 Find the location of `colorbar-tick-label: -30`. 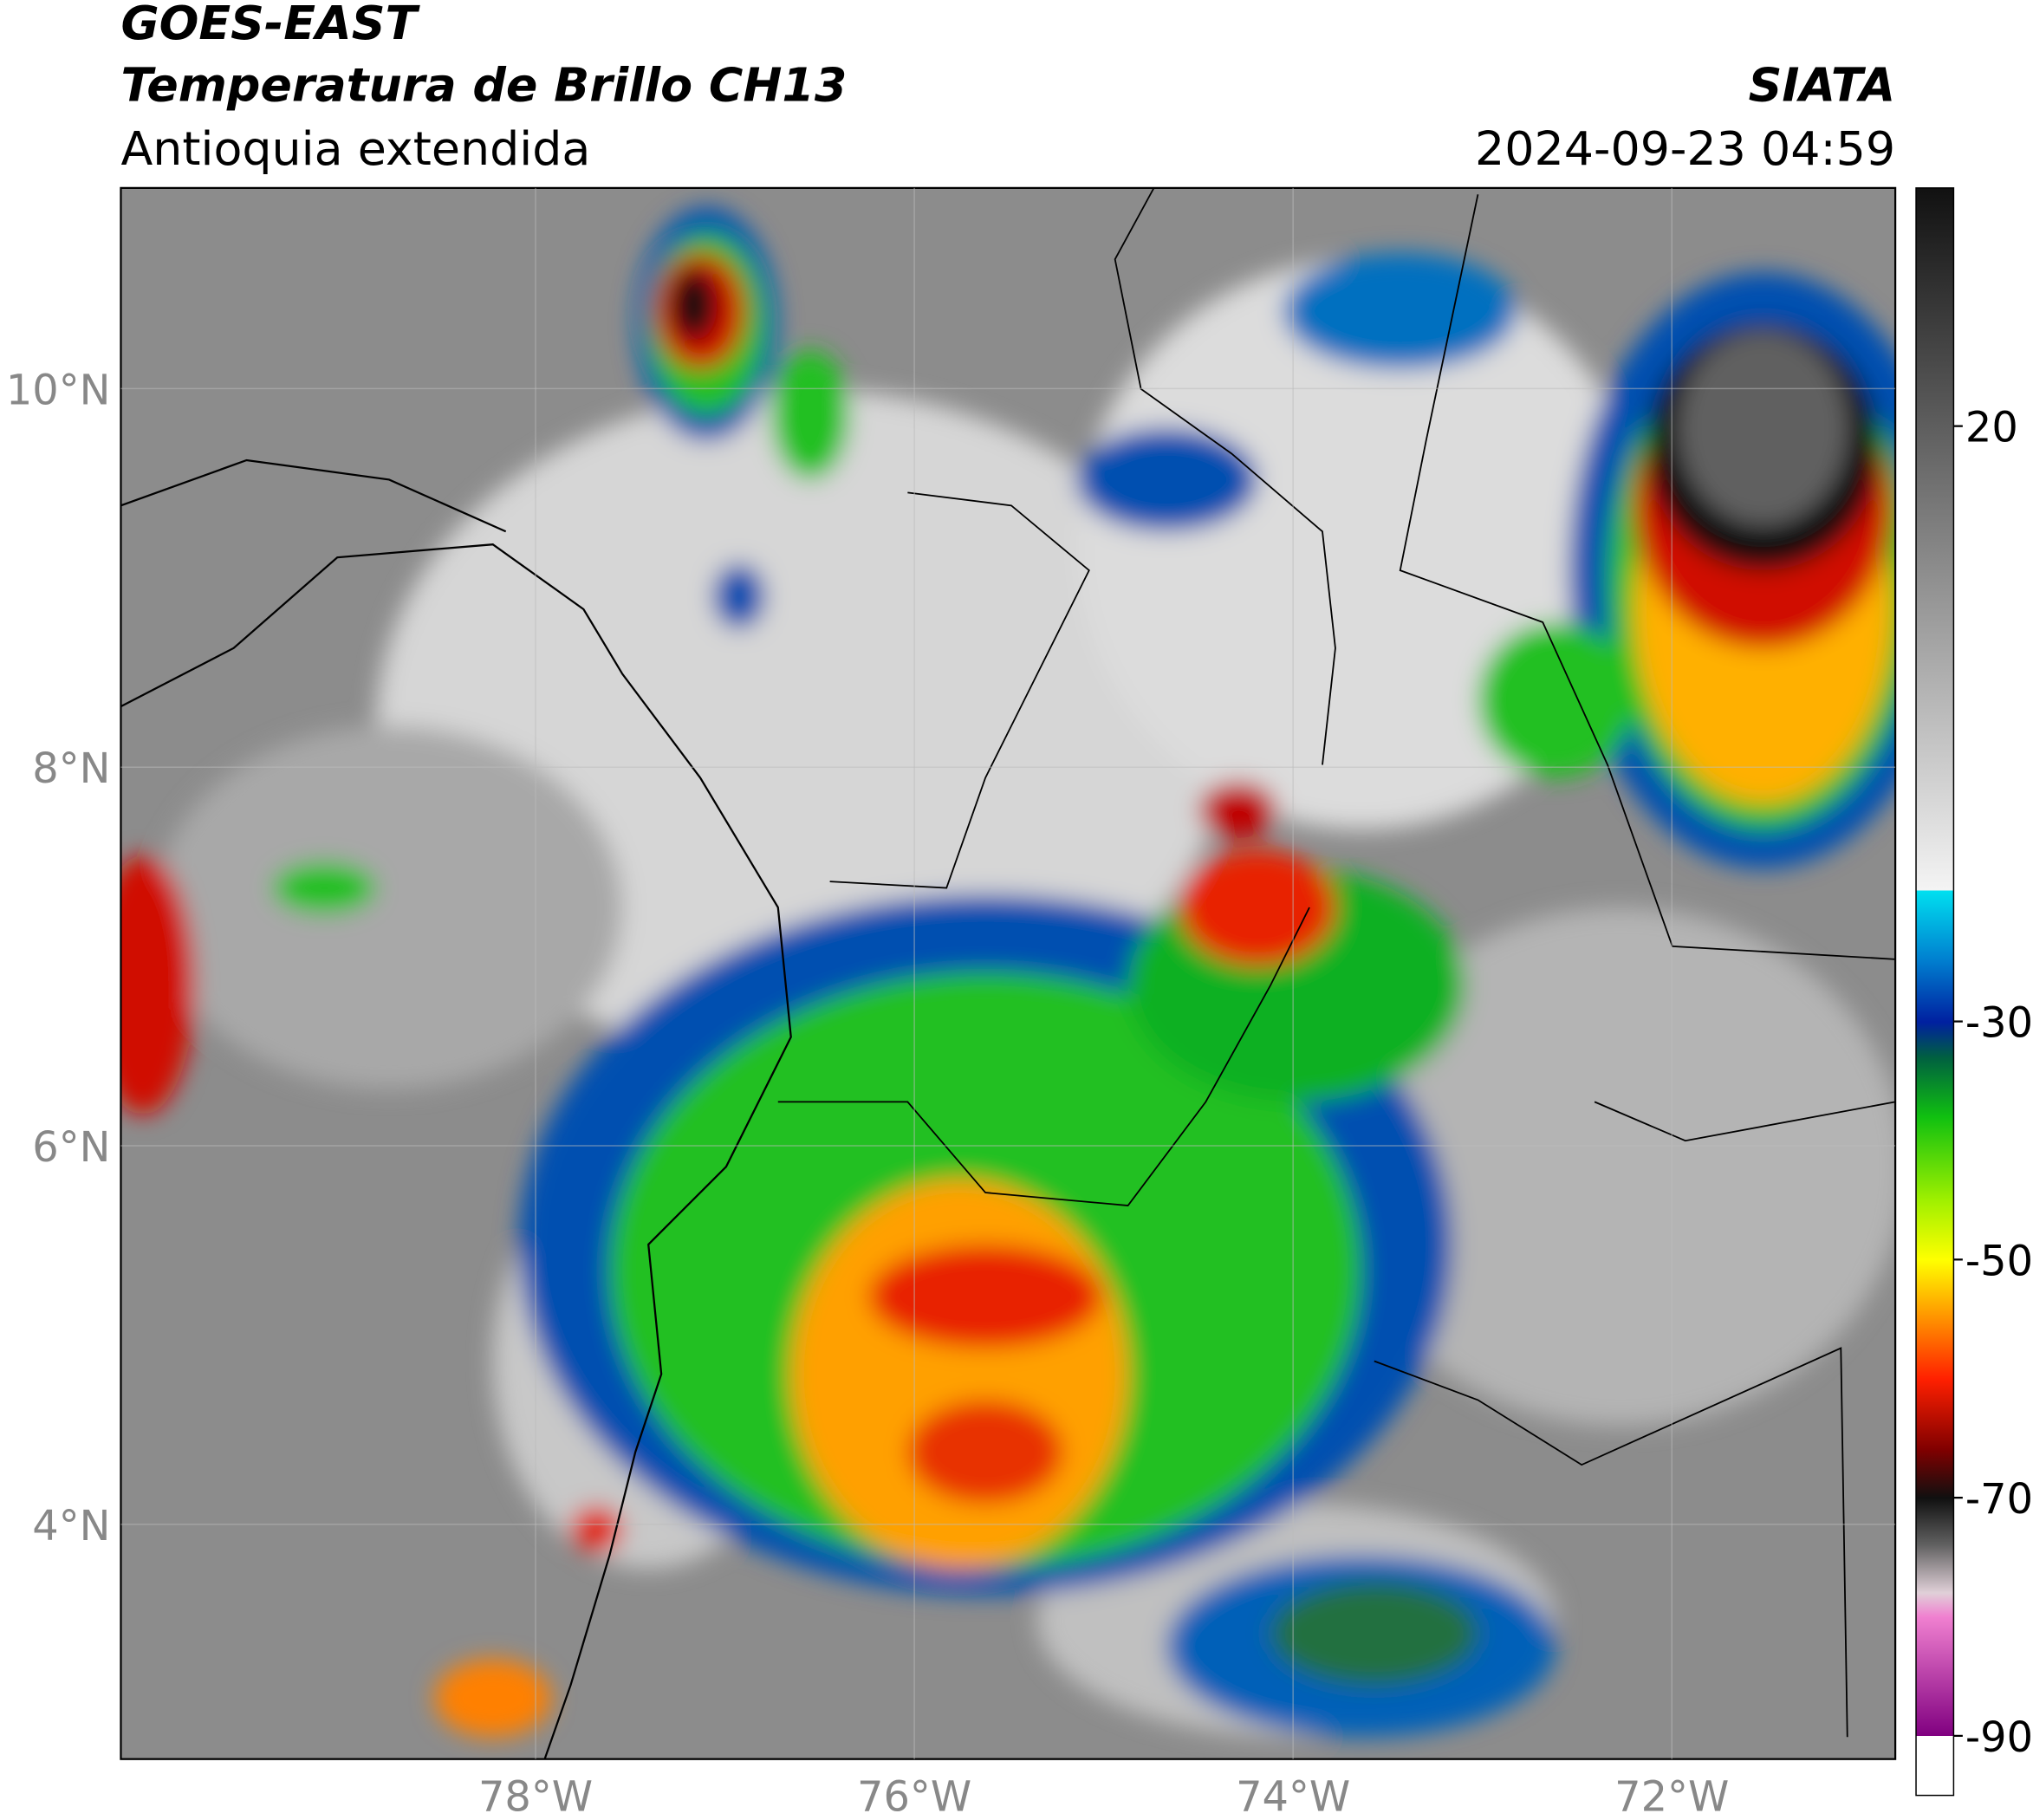

colorbar-tick-label: -30 is located at coordinates (1999, 1024).